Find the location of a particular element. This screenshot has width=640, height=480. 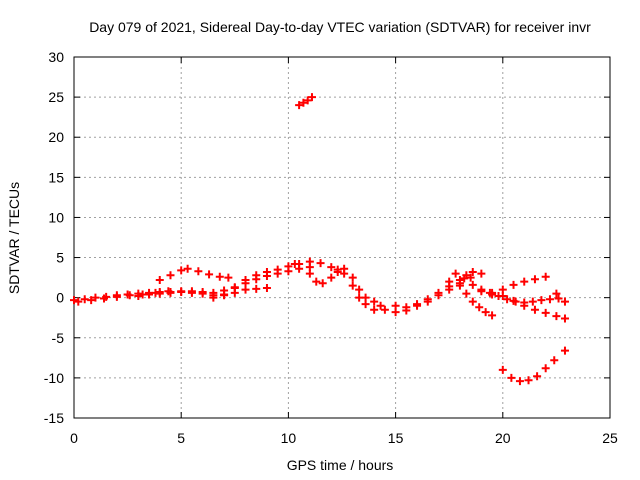

y-tick-label: -10 is located at coordinates (54, 378).